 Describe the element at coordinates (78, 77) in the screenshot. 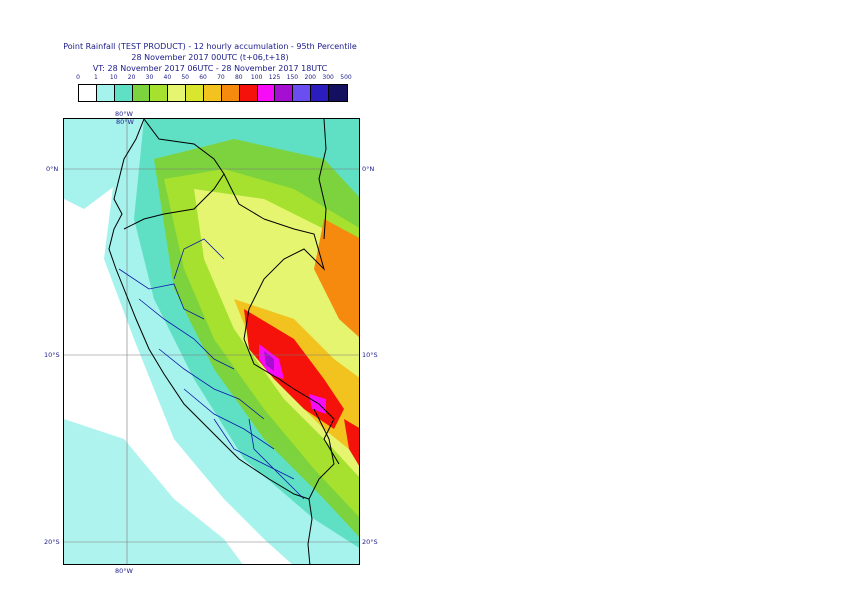

I see `legend-tick-label: 0` at that location.